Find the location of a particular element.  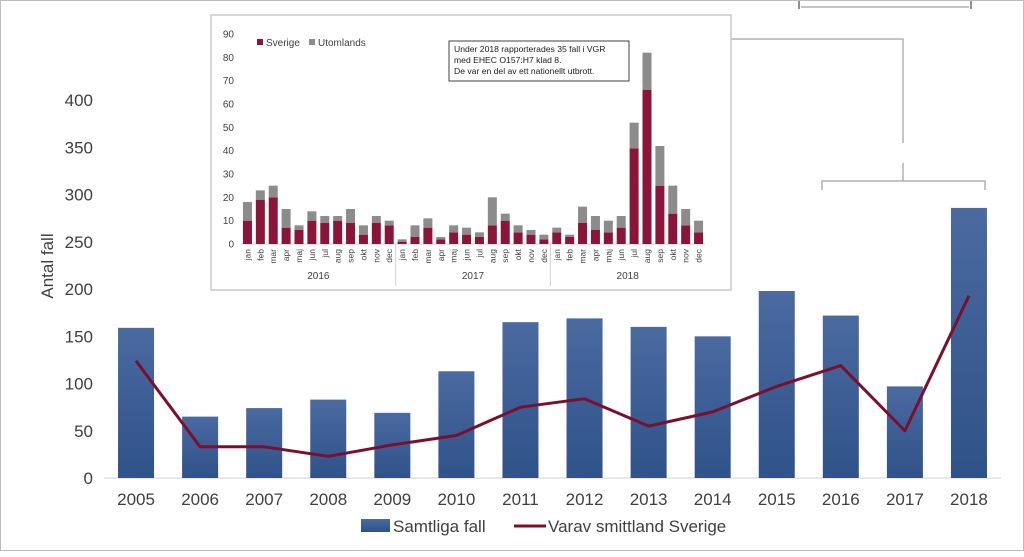

x-tick-label: 2018 is located at coordinates (969, 499).